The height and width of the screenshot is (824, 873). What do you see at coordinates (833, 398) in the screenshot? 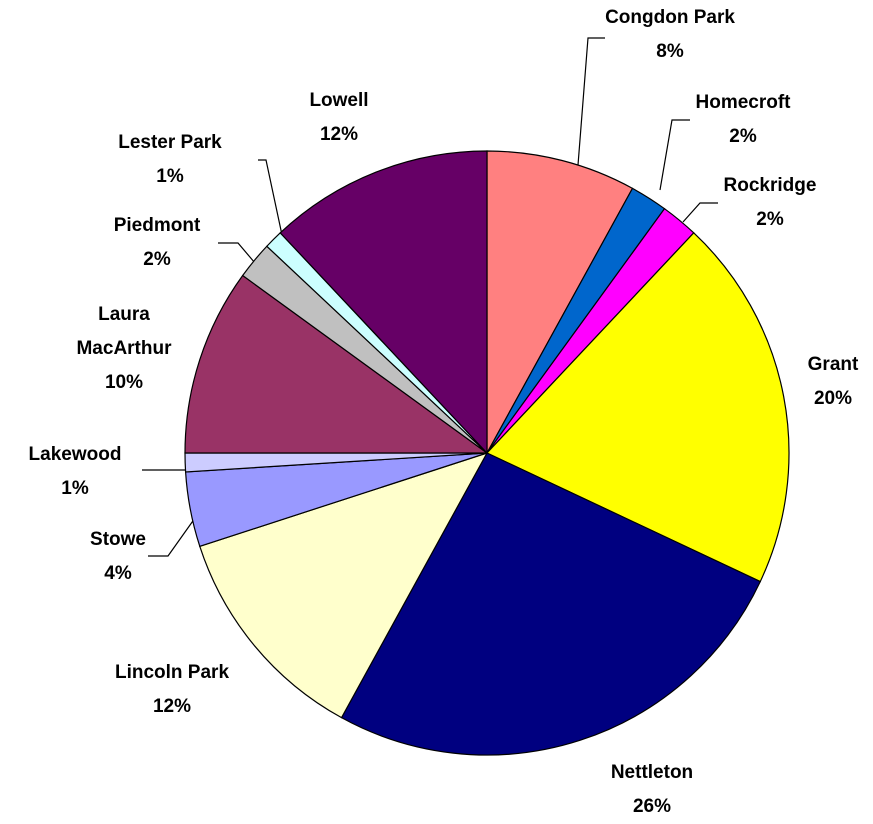
I see `value-label: 20%` at bounding box center [833, 398].